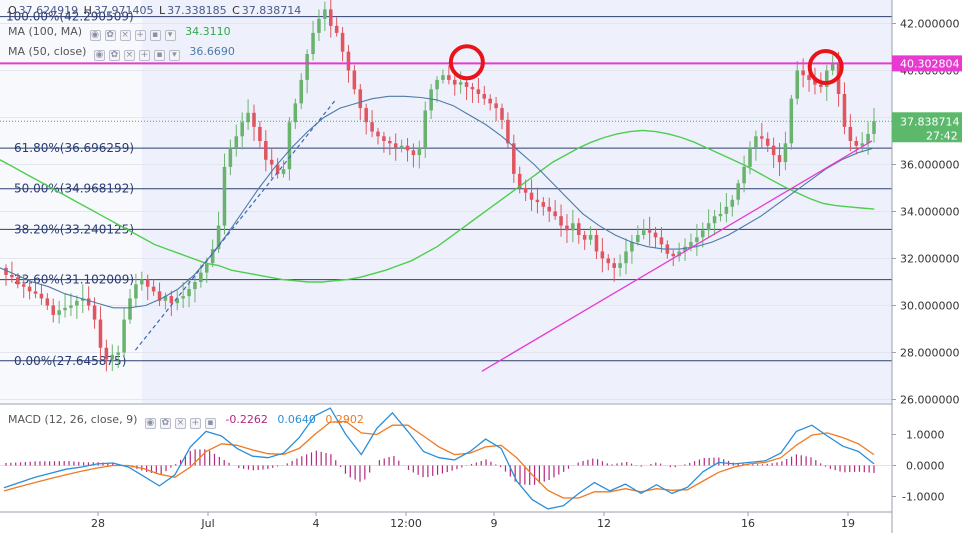 Image resolution: width=962 pixels, height=537 pixels. What do you see at coordinates (207, 523) in the screenshot?
I see `time-tick-label: Jul` at bounding box center [207, 523].